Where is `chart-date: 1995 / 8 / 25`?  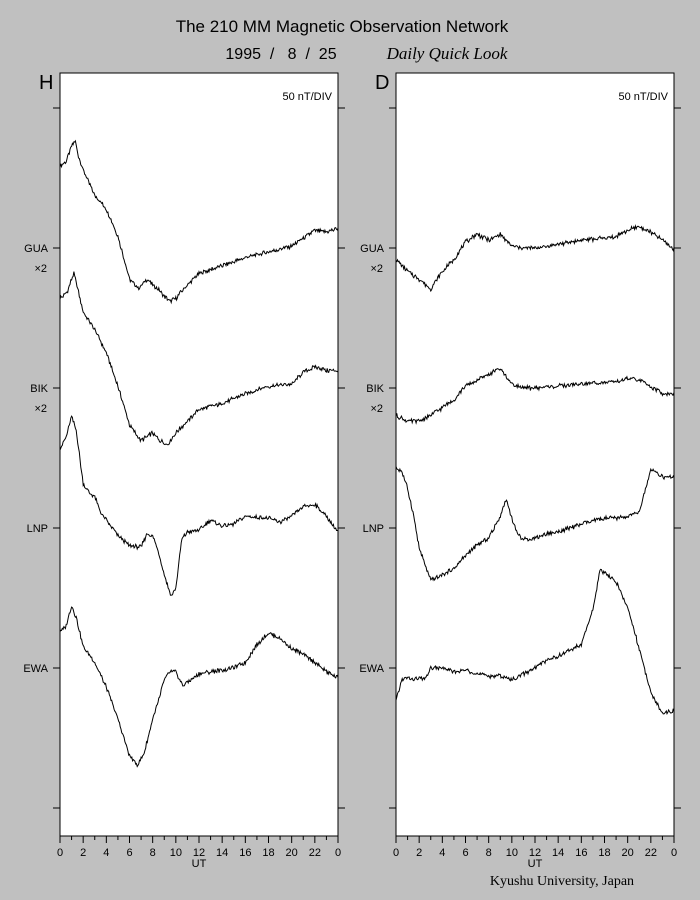
chart-date: 1995 / 8 / 25 is located at coordinates (280, 54).